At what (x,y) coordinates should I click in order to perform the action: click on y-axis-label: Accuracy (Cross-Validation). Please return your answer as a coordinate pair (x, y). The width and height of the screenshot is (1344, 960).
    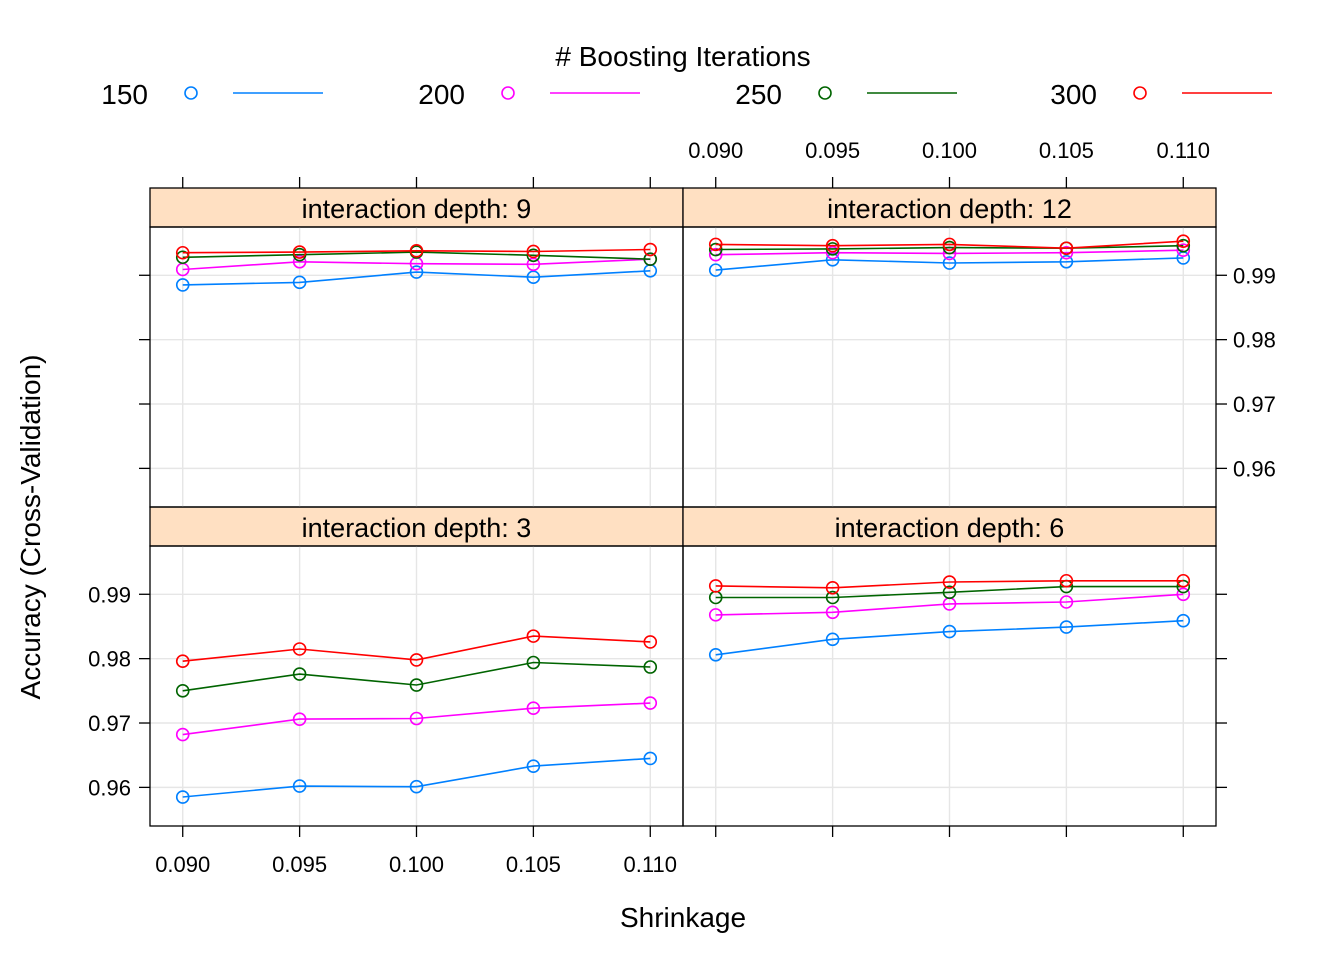
    Looking at the image, I should click on (30, 527).